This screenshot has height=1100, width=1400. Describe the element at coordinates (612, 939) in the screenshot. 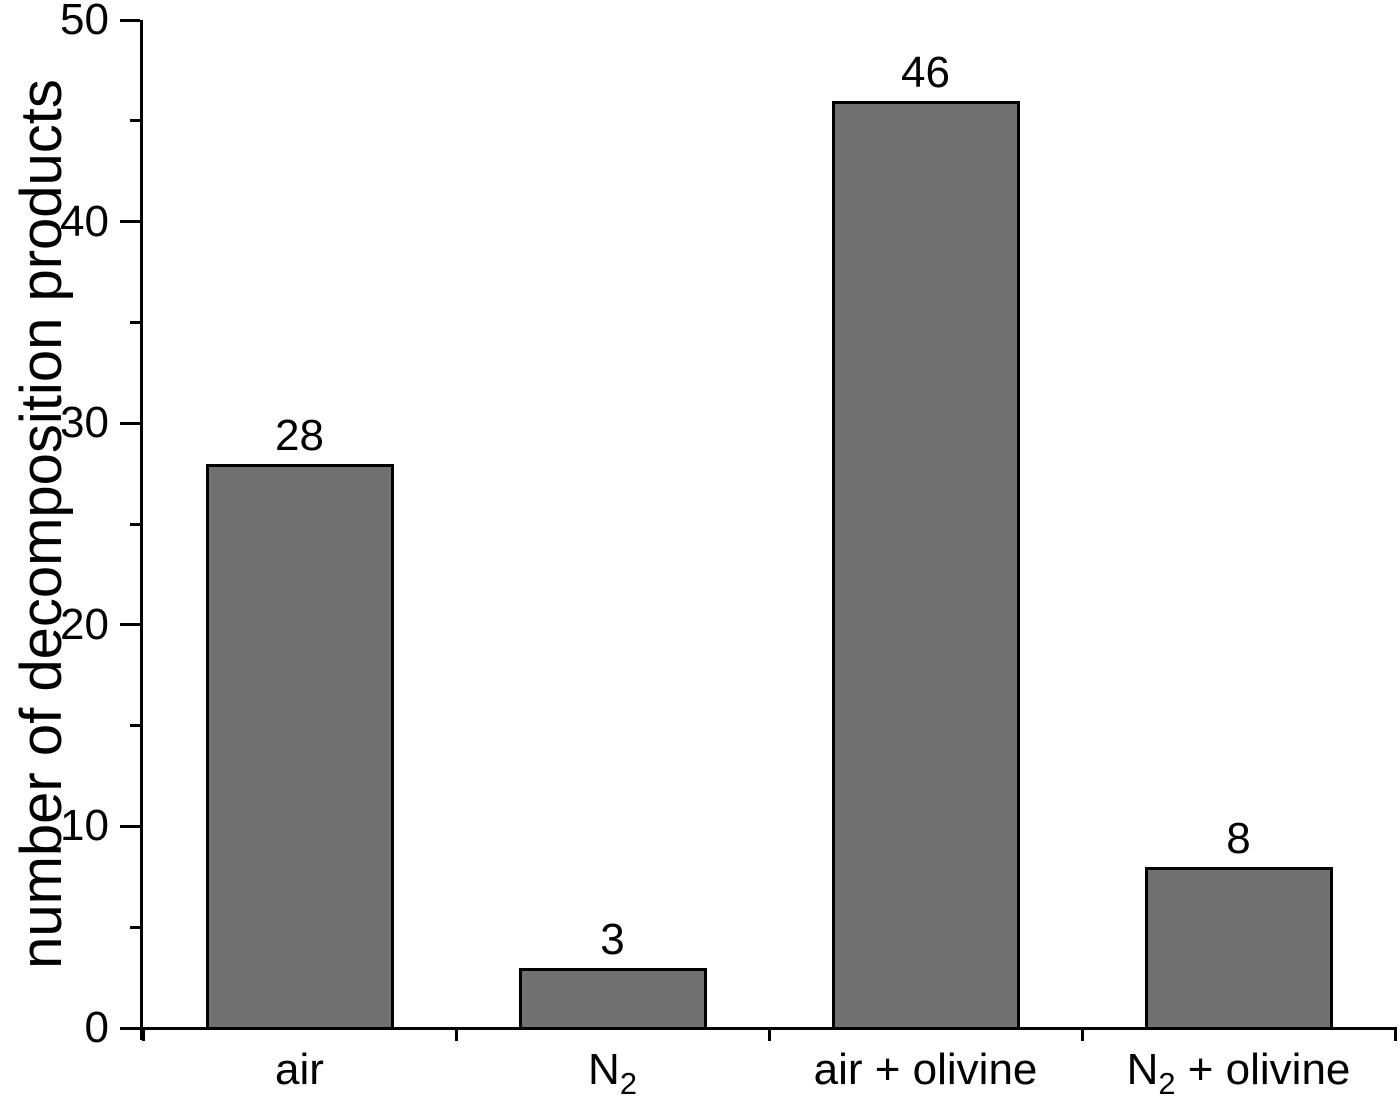

I see `bar-value-label: 3` at that location.